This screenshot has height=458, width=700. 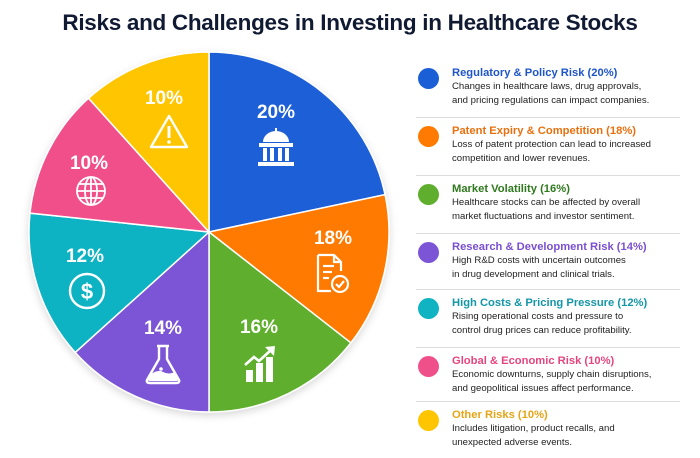 I want to click on slice-label-global: 10%, so click(x=89, y=179).